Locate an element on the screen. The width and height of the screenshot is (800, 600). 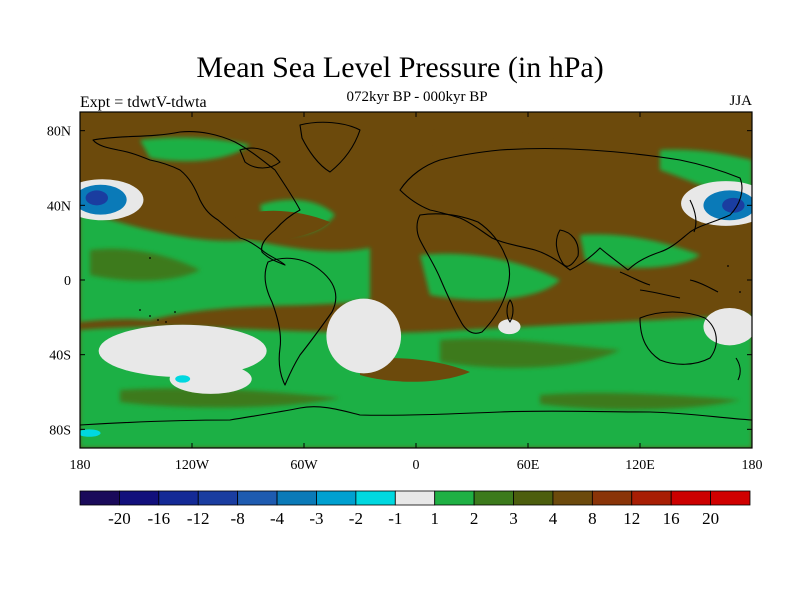
experiment-label: Expt = tdwtV-tdwta is located at coordinates (143, 102).